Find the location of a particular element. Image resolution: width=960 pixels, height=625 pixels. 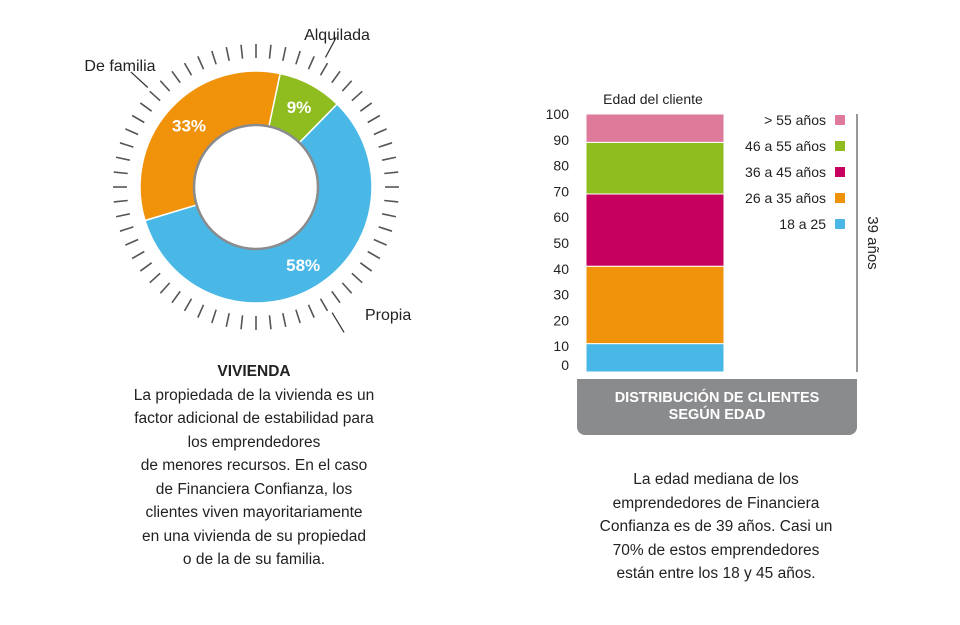

bar-legend-label: 26 a 35 años is located at coordinates (785, 198).